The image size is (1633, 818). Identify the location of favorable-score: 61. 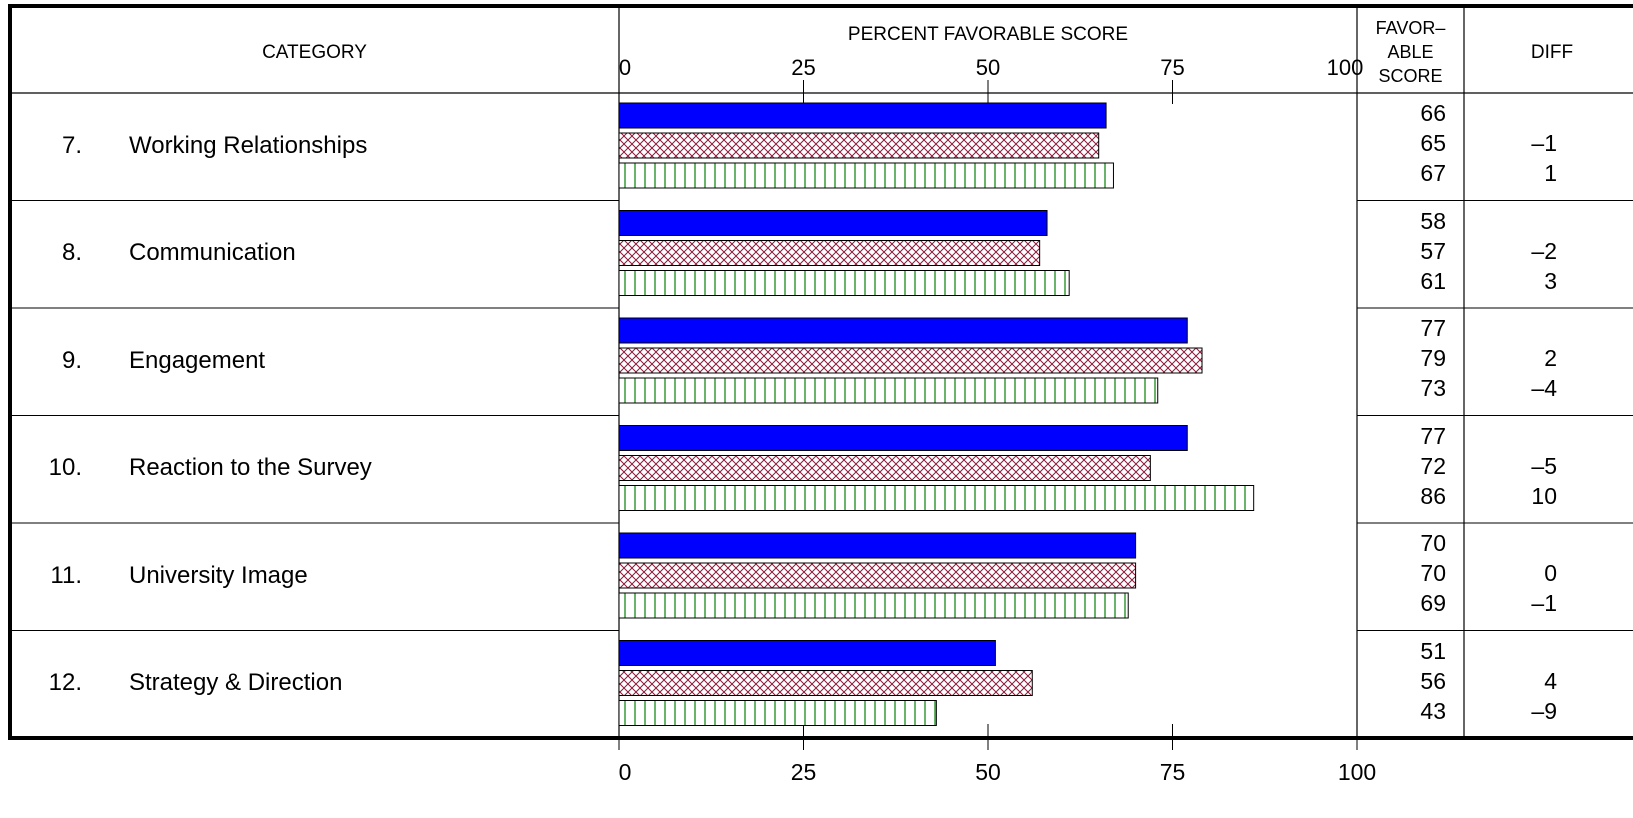
(1433, 280).